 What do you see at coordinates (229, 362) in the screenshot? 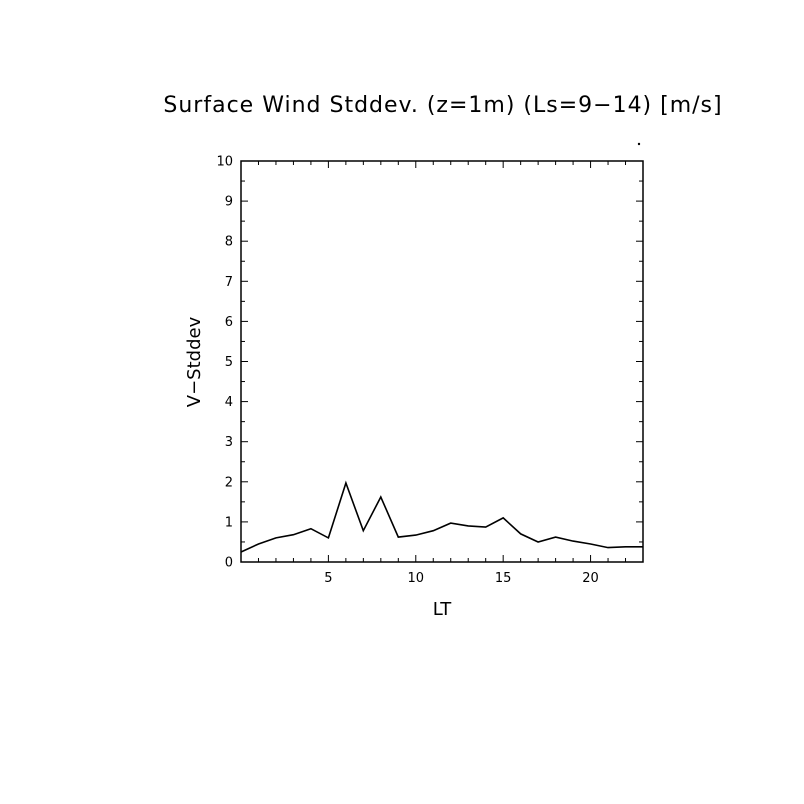
I see `y-tick-label: 5` at bounding box center [229, 362].